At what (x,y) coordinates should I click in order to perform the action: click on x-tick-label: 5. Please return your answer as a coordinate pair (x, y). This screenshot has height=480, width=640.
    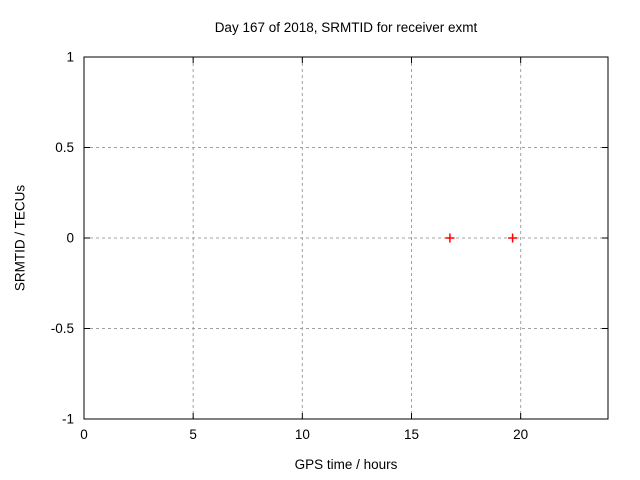
    Looking at the image, I should click on (193, 434).